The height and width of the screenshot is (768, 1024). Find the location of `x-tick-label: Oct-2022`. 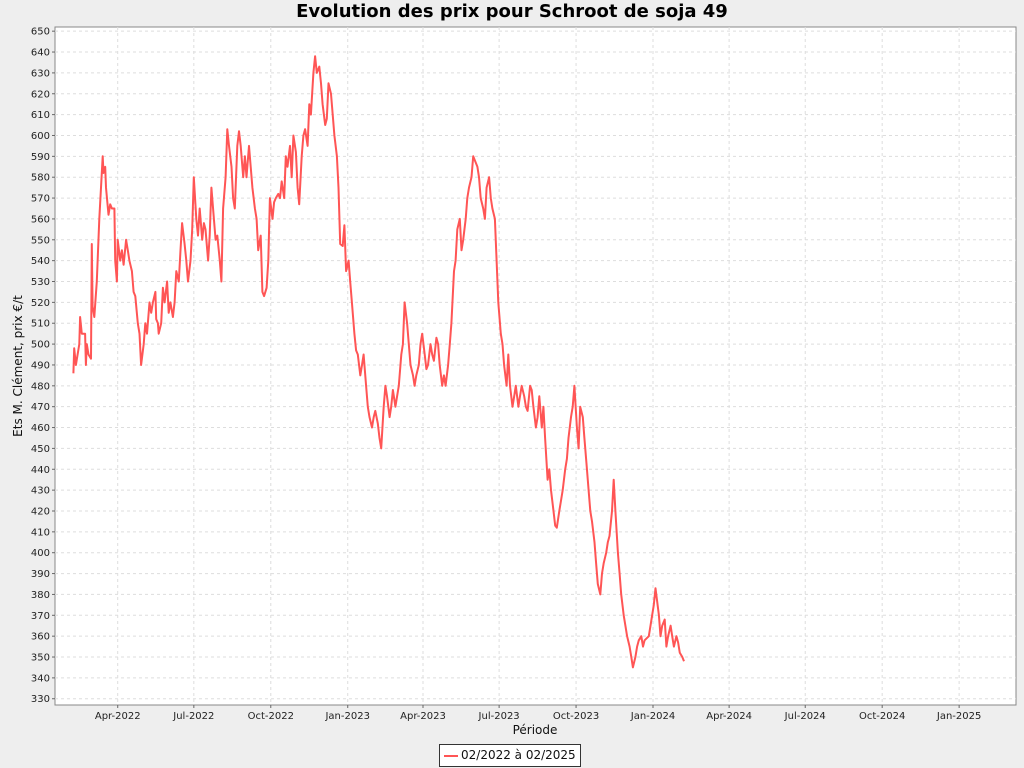

x-tick-label: Oct-2022 is located at coordinates (271, 716).